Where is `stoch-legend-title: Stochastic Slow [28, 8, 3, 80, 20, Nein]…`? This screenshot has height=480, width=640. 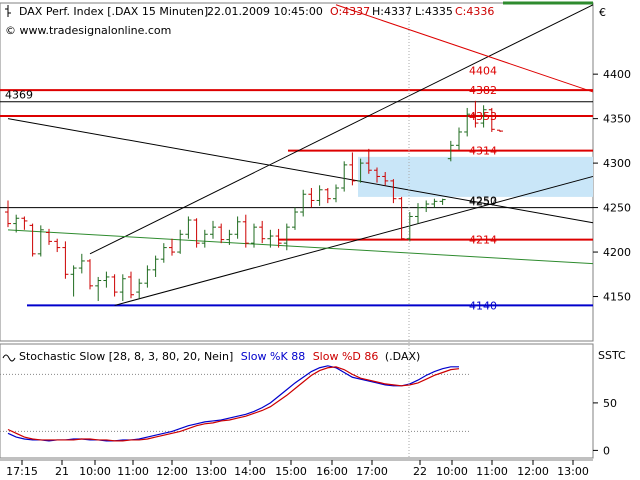
stoch-legend-title: Stochastic Slow [28, 8, 3, 80, 20, Nein]… is located at coordinates (219, 356).